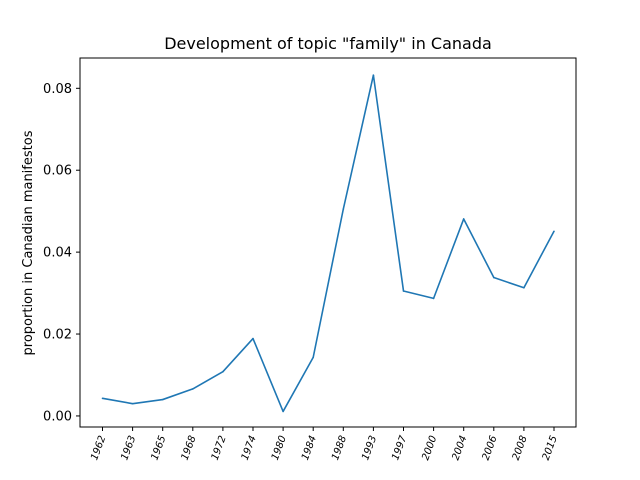  What do you see at coordinates (57, 253) in the screenshot?
I see `y-tick-label: 0.04` at bounding box center [57, 253].